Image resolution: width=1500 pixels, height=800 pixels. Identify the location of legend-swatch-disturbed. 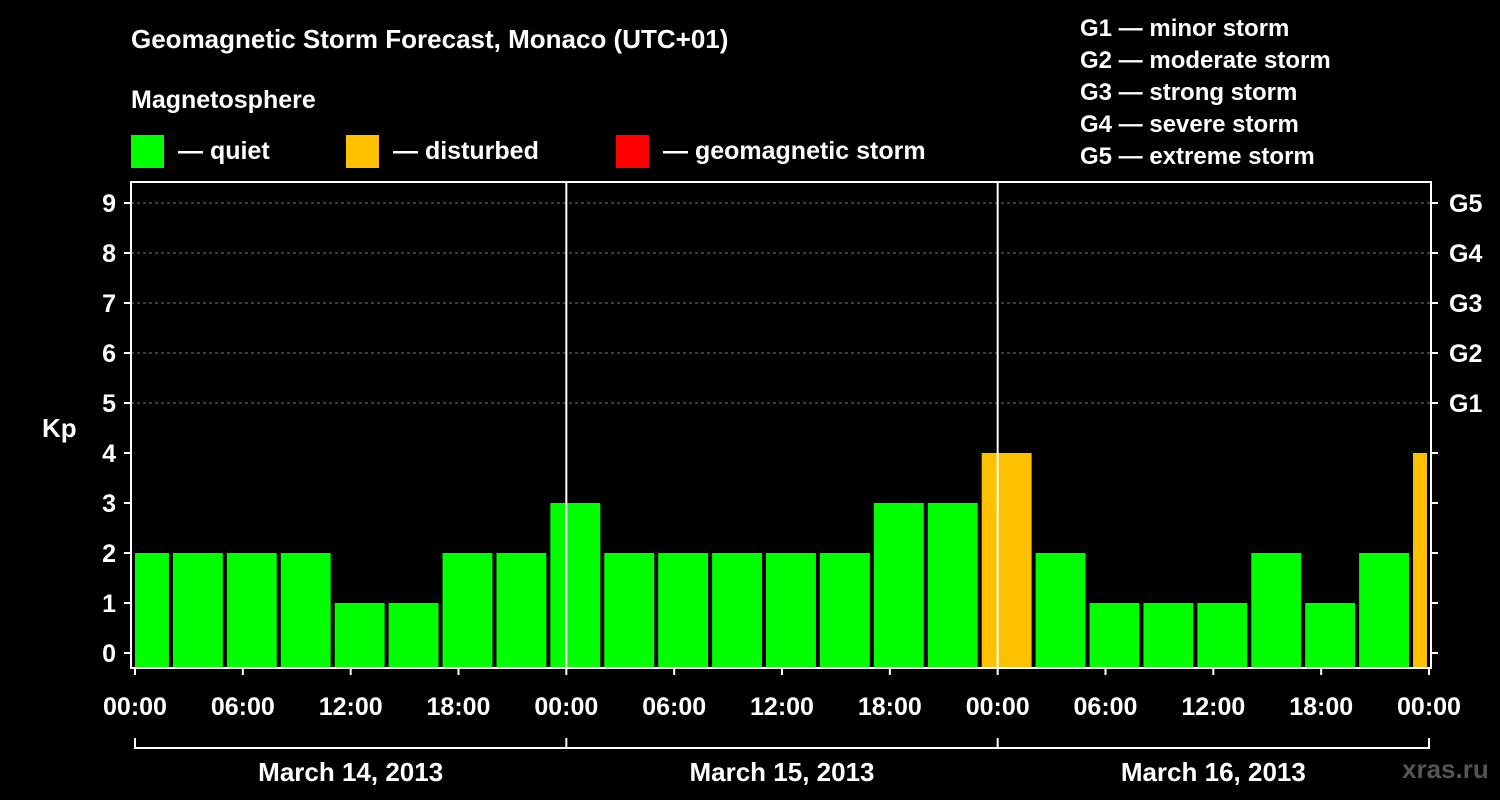
(362, 151).